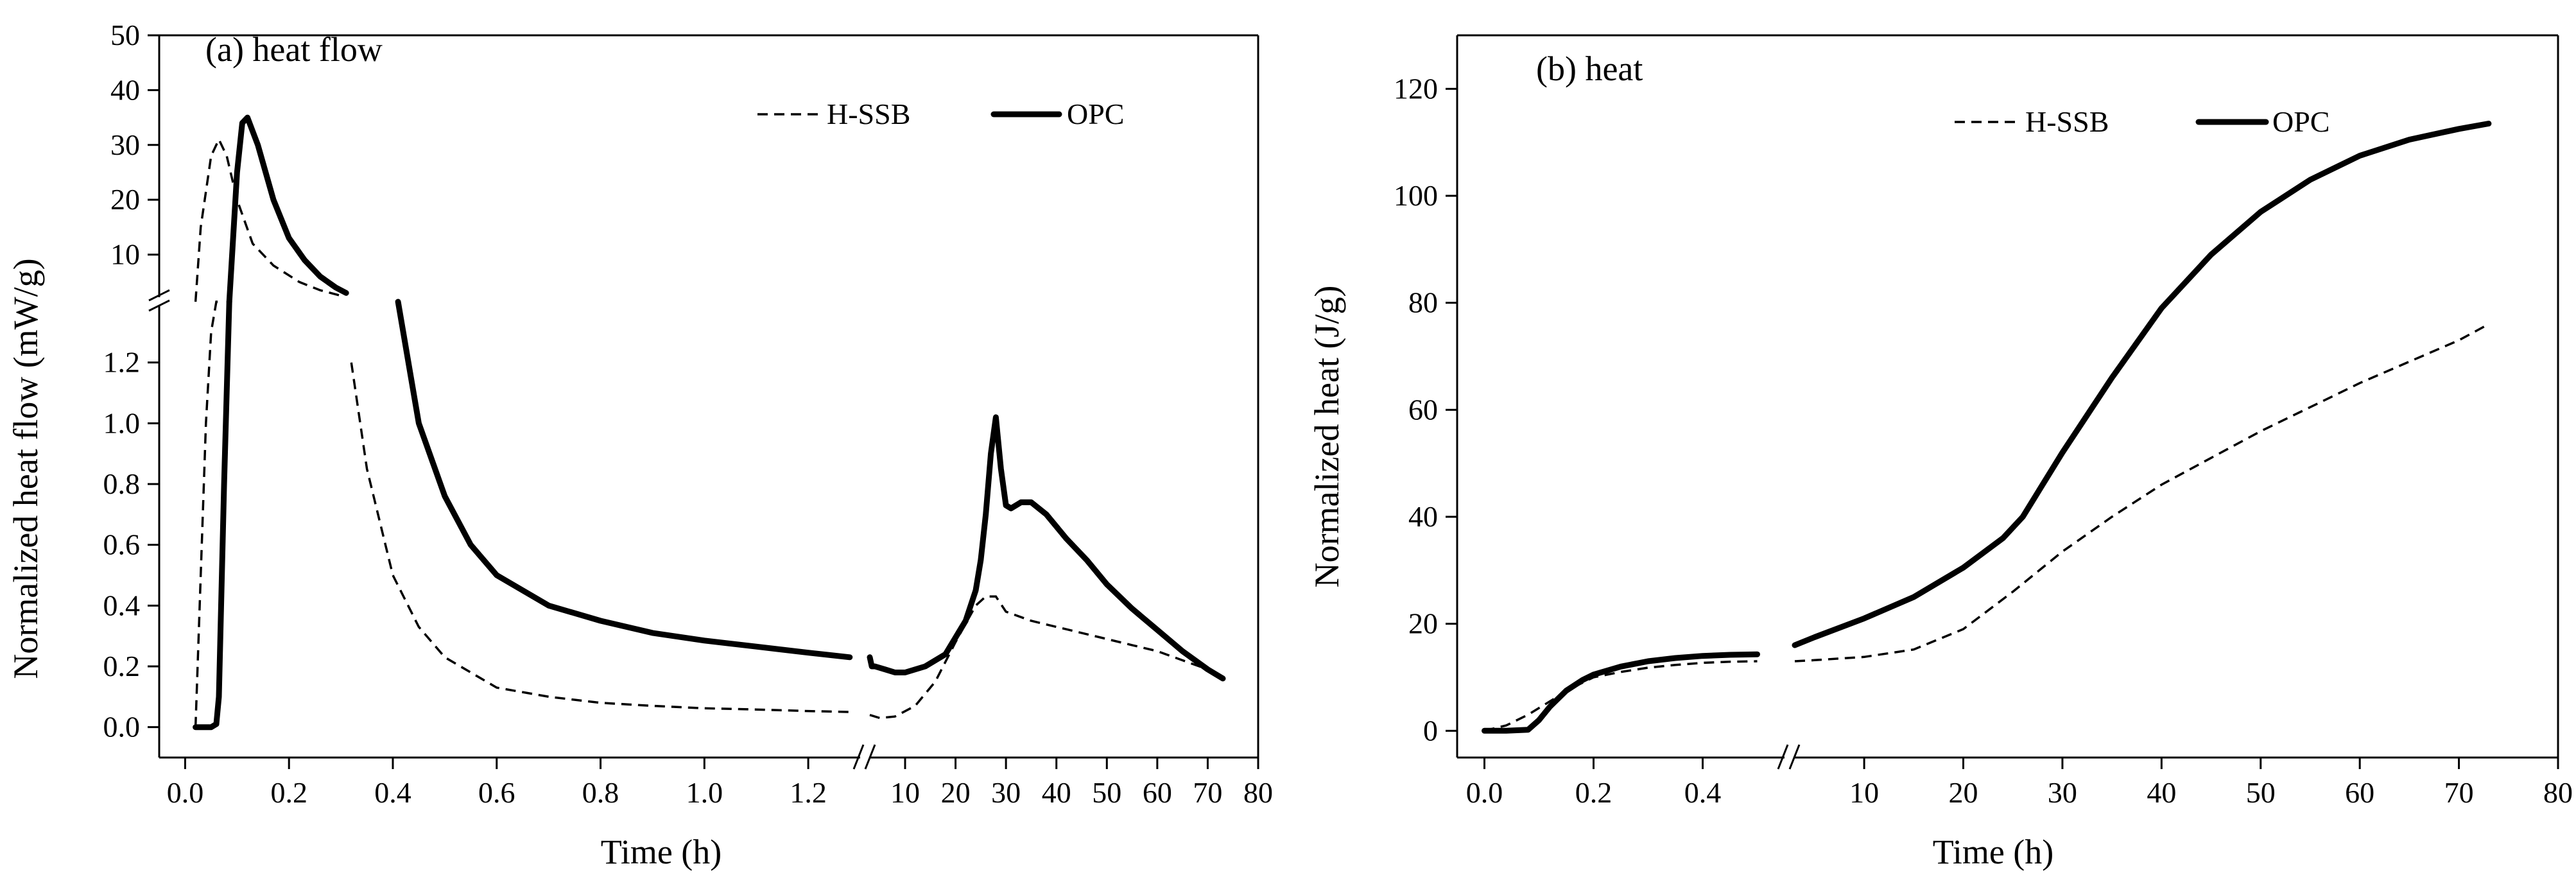 The image size is (2576, 884). Describe the element at coordinates (122, 605) in the screenshot. I see `panel-a-y-tick-label: 0.4` at that location.